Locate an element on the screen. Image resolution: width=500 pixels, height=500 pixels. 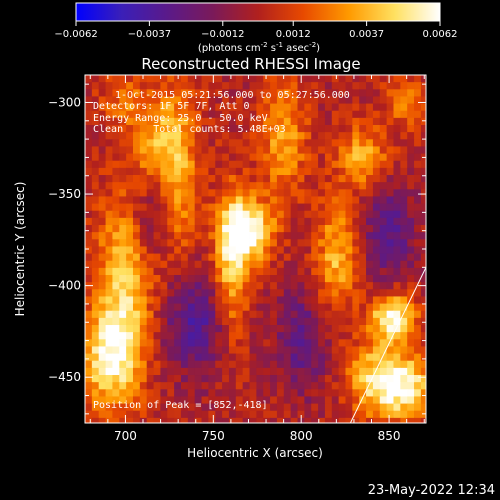
colorbar-tick-label: −0.0012 is located at coordinates (222, 34).